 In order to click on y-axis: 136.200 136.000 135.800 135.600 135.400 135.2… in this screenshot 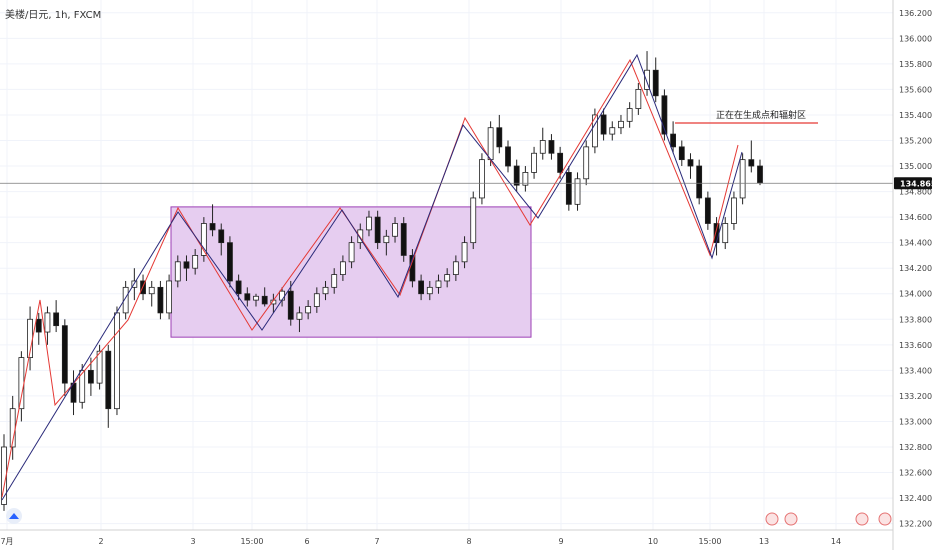, I will do `click(912, 275)`.